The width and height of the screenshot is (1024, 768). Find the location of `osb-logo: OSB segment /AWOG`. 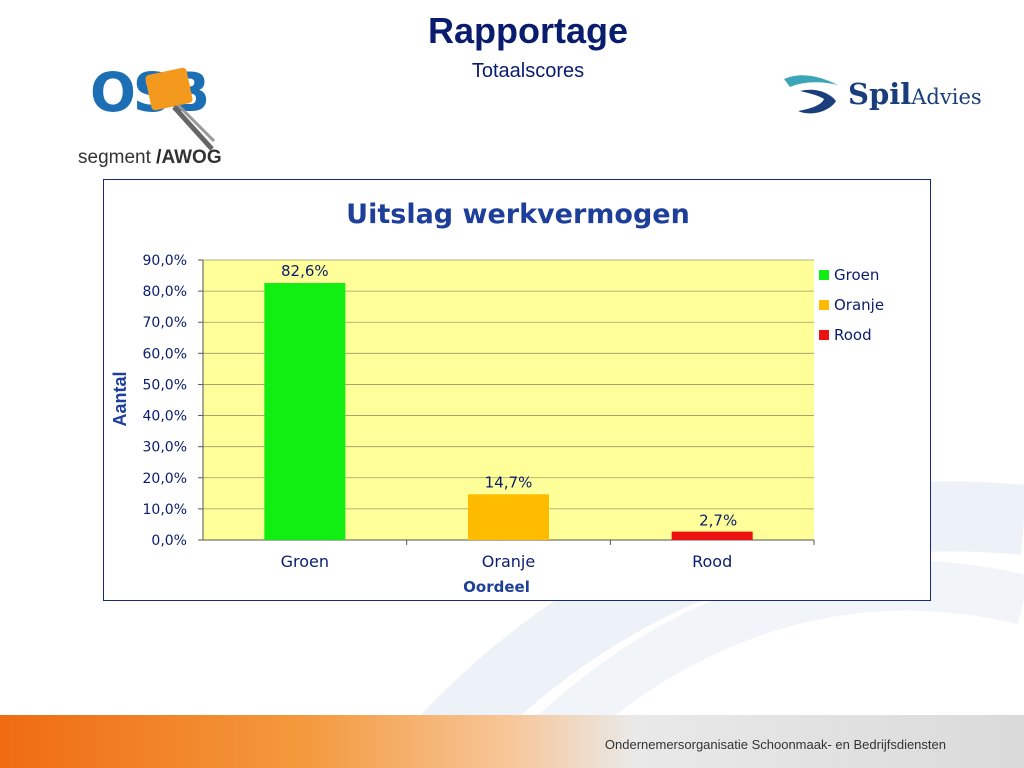

osb-logo: OSB segment /AWOG is located at coordinates (157, 115).